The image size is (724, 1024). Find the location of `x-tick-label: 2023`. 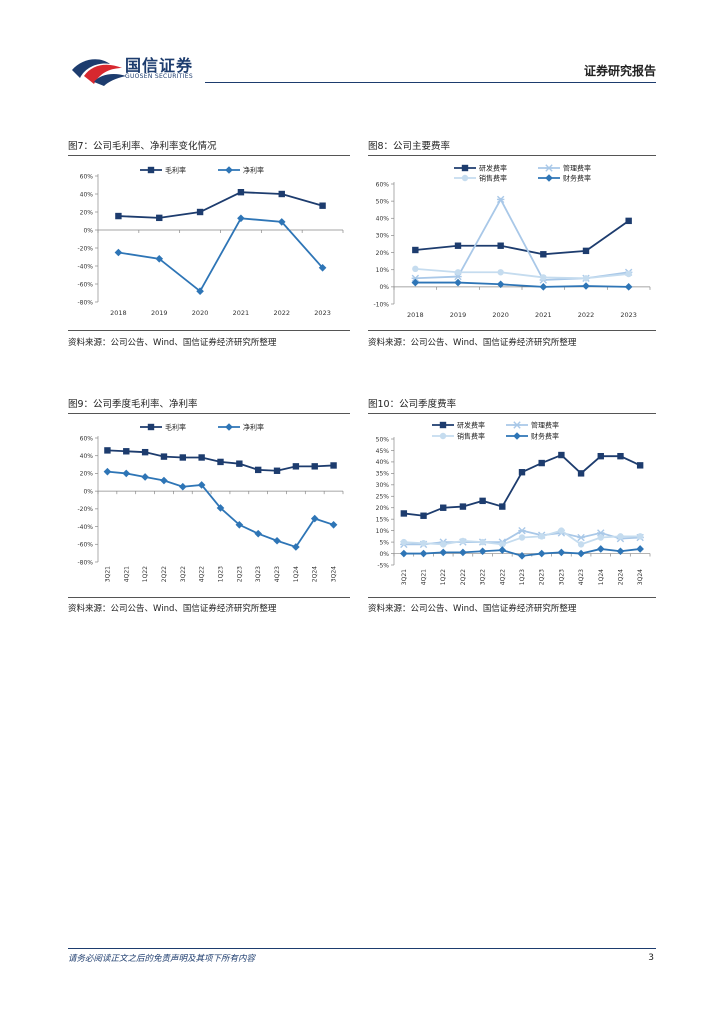

x-tick-label: 2023 is located at coordinates (322, 313).